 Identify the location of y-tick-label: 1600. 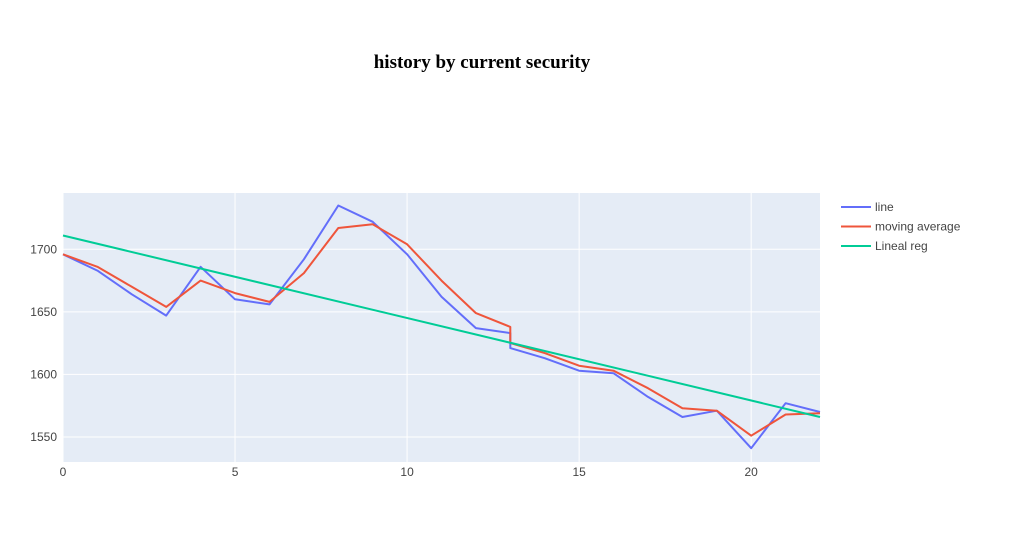
(43, 374).